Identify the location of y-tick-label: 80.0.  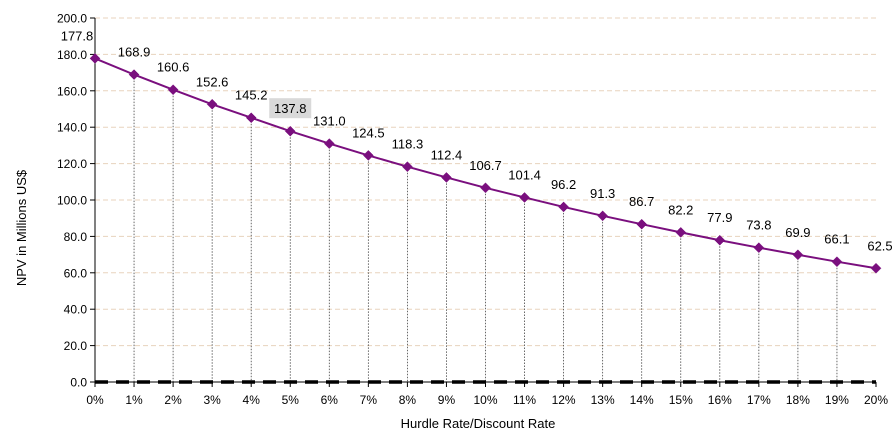
(76, 237).